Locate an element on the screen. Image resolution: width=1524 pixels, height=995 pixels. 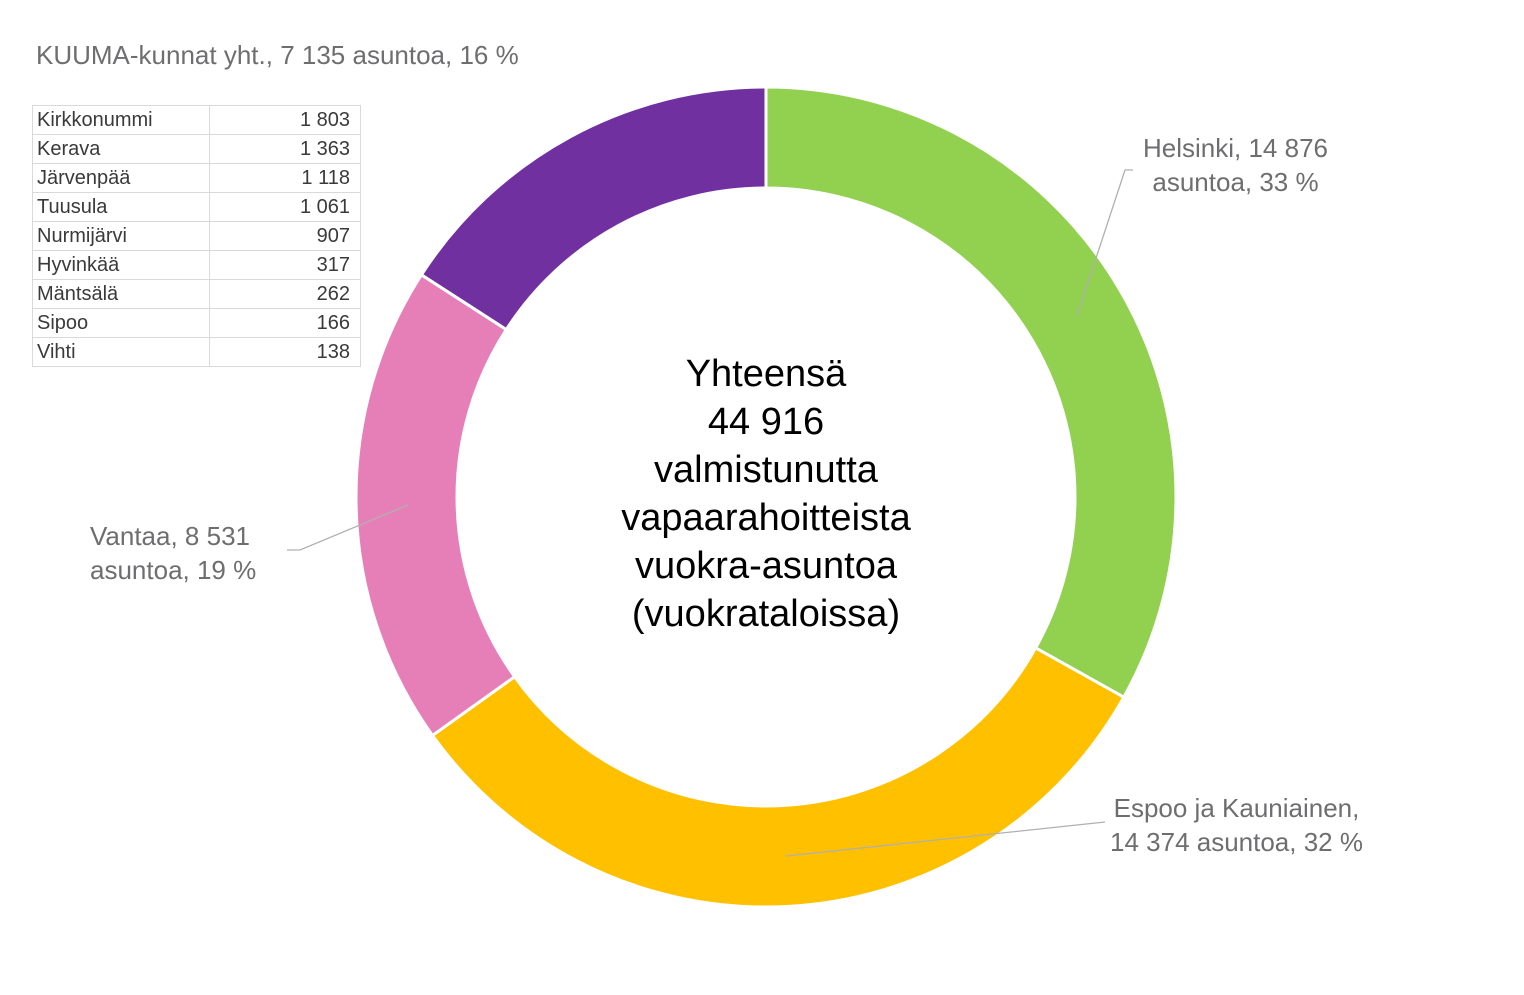
label-line: asuntoa, 33 % is located at coordinates (1235, 182).